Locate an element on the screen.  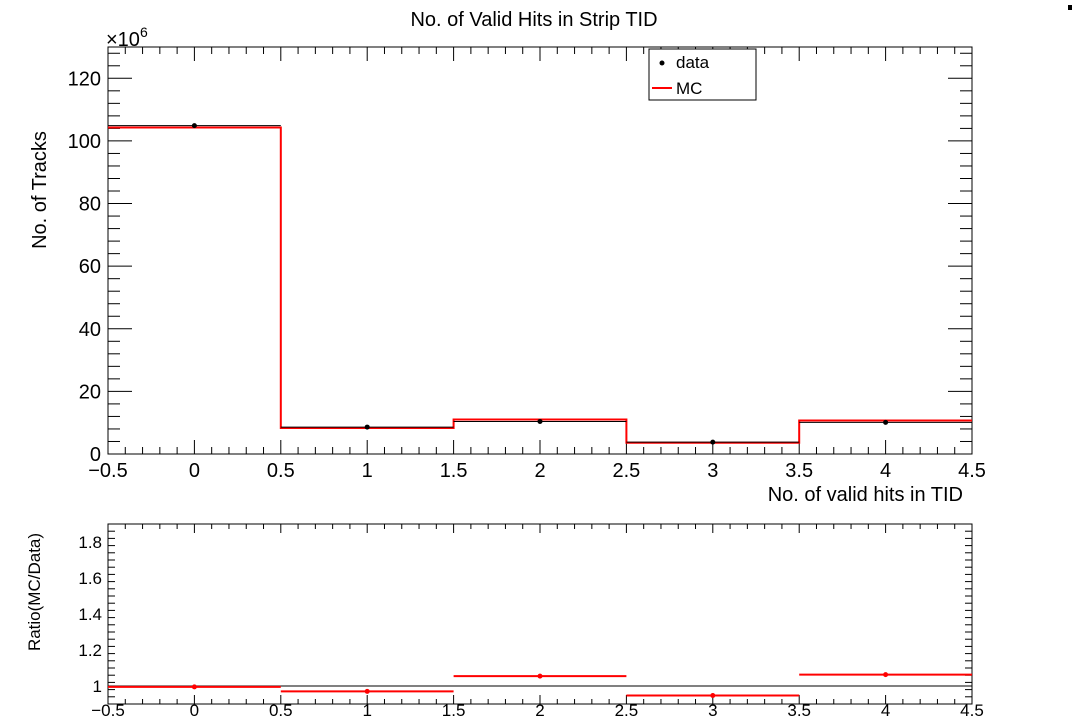
ratio-x-tick-labels: −0.5 0 0.5 1 1.5 2 2.5 3 3.5 4 4.5 is located at coordinates (537, 710).